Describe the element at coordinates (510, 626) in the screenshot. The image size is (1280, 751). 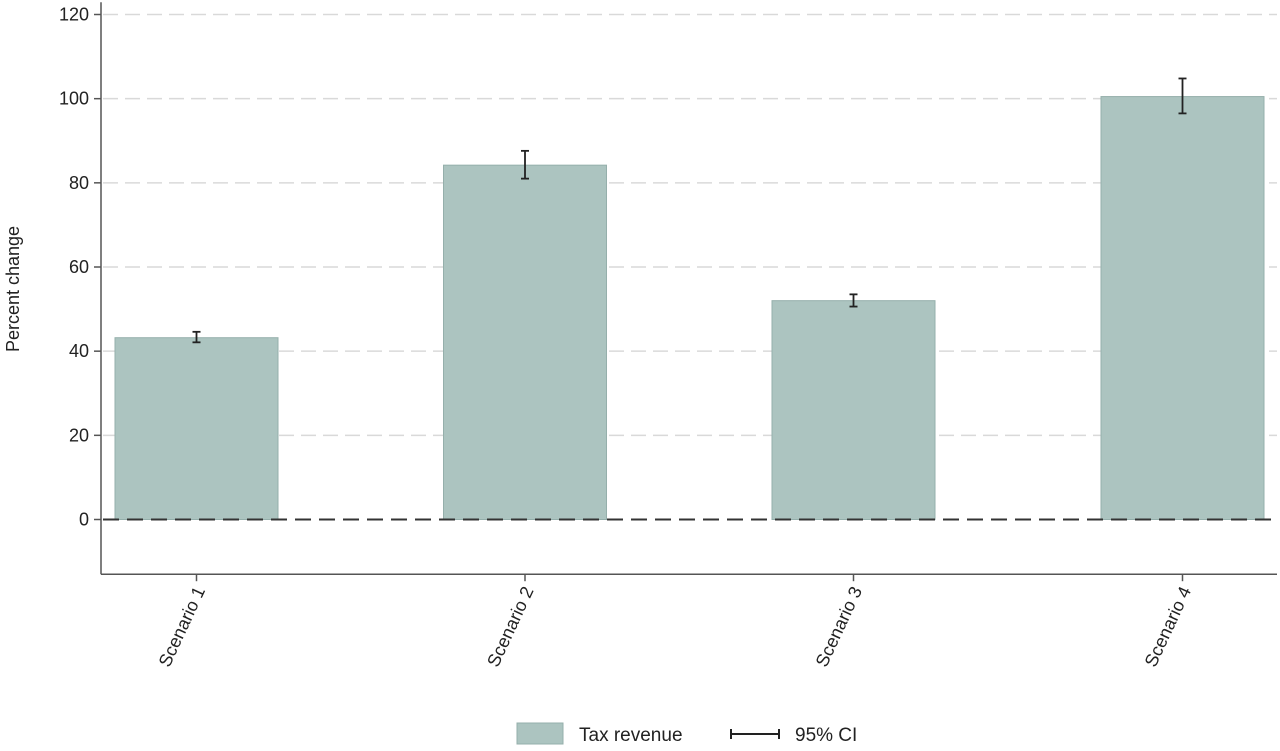
I see `x-tick-label-scenario-2: Scenario 2` at that location.